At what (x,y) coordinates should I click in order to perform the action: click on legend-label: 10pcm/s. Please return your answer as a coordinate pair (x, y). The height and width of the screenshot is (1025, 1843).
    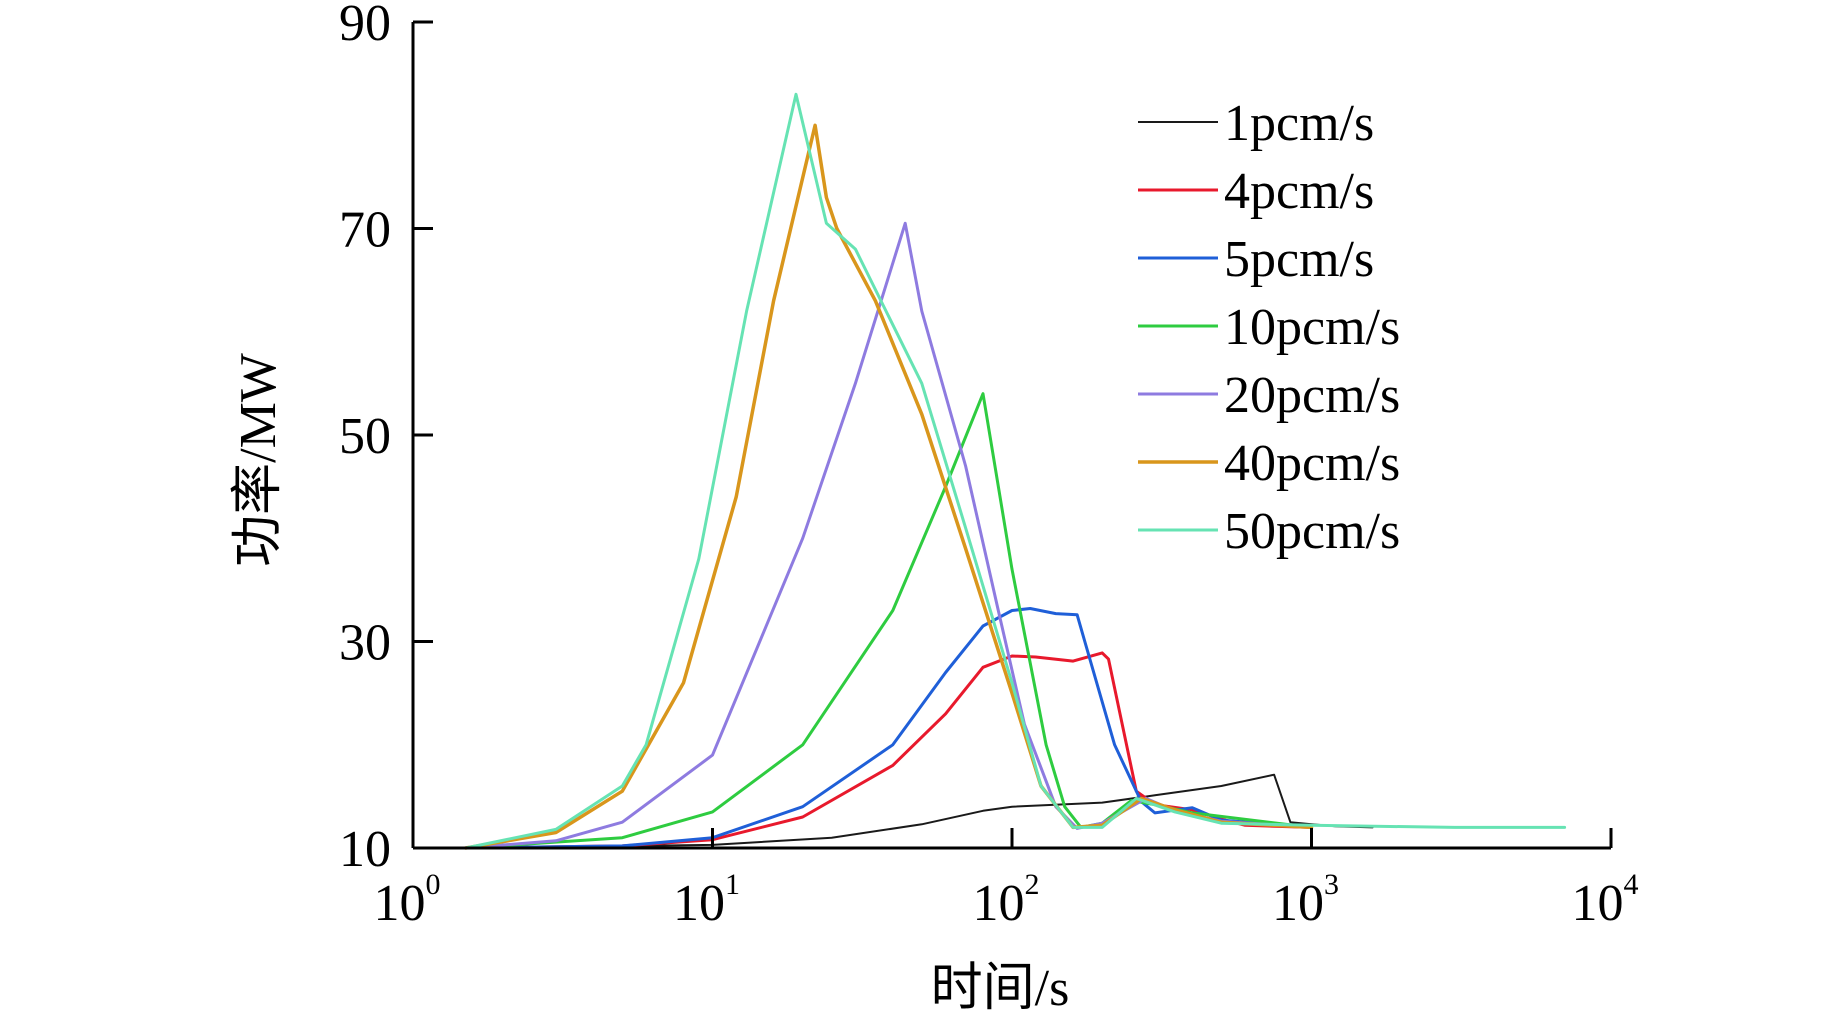
    Looking at the image, I should click on (1312, 327).